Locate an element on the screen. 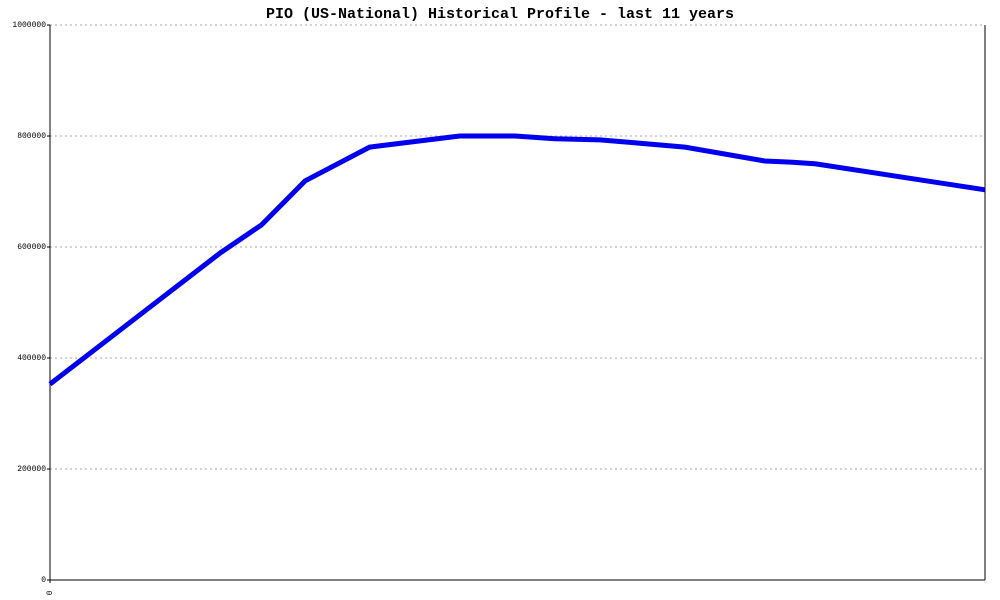 This screenshot has height=600, width=1000. y-tick-label: 1000000 is located at coordinates (29, 25).